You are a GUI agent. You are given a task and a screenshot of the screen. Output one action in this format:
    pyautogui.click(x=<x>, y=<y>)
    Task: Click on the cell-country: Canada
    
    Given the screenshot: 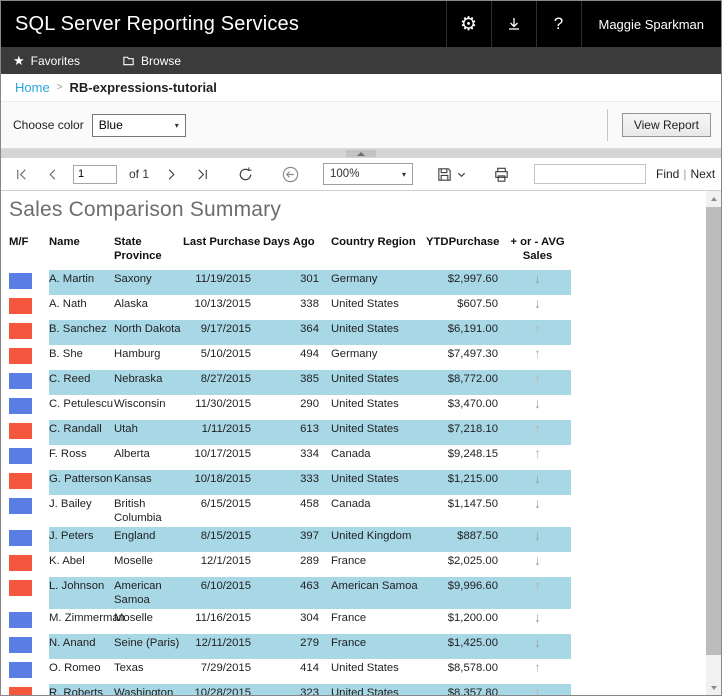 What is the action you would take?
    pyautogui.click(x=351, y=504)
    